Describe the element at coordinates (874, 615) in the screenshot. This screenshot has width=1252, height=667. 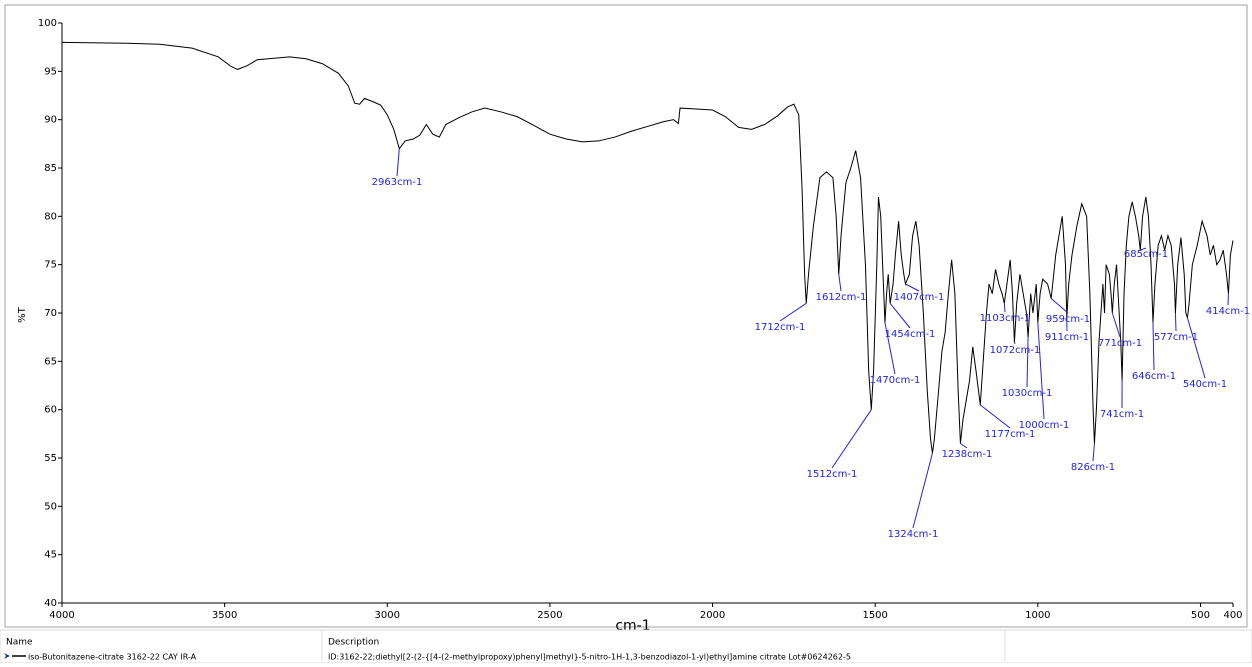
I see `x-tick-label: 1500` at that location.